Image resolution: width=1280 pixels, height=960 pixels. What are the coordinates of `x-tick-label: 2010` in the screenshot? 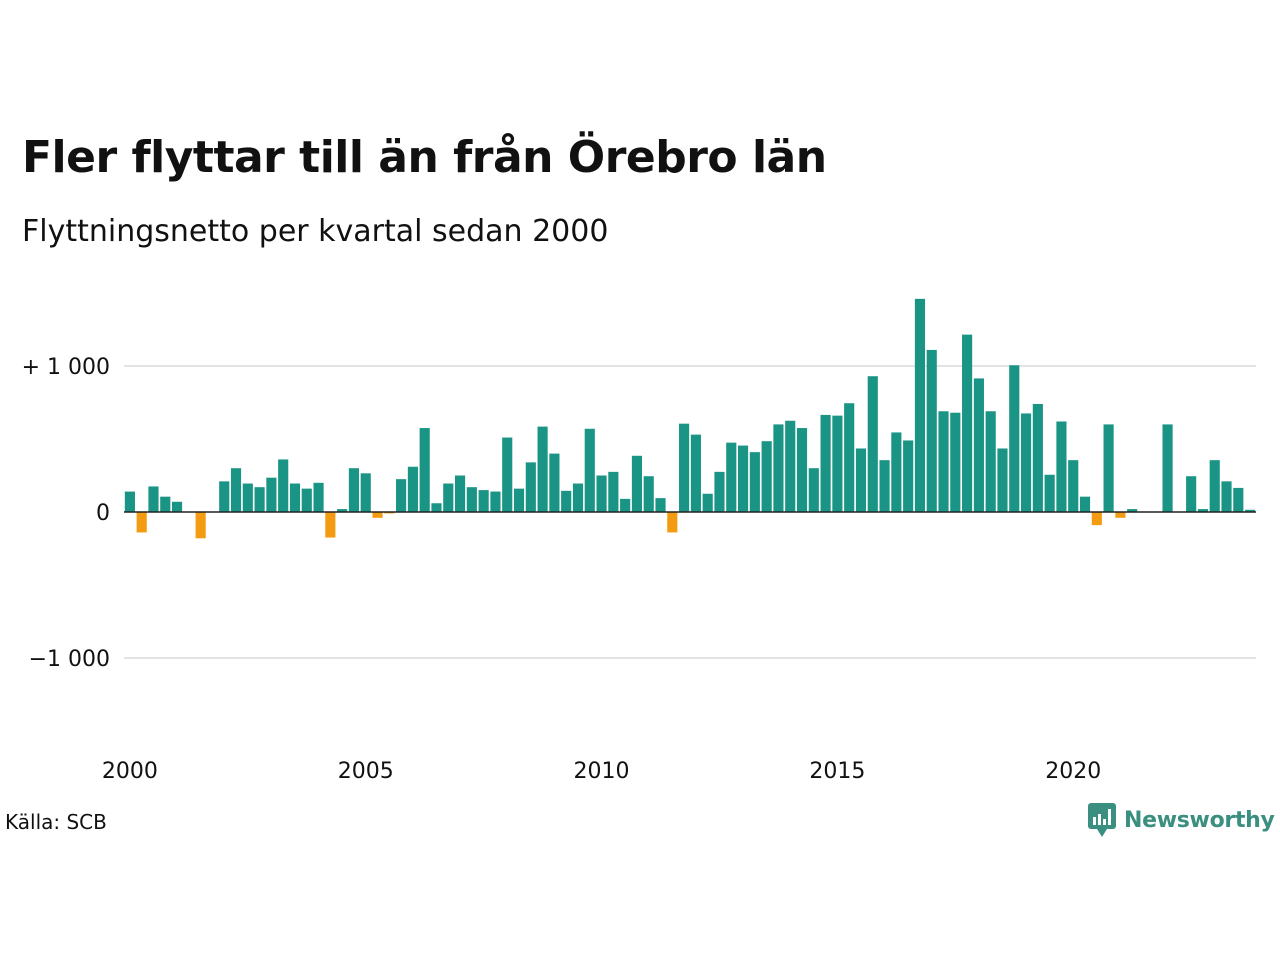 It's located at (602, 771).